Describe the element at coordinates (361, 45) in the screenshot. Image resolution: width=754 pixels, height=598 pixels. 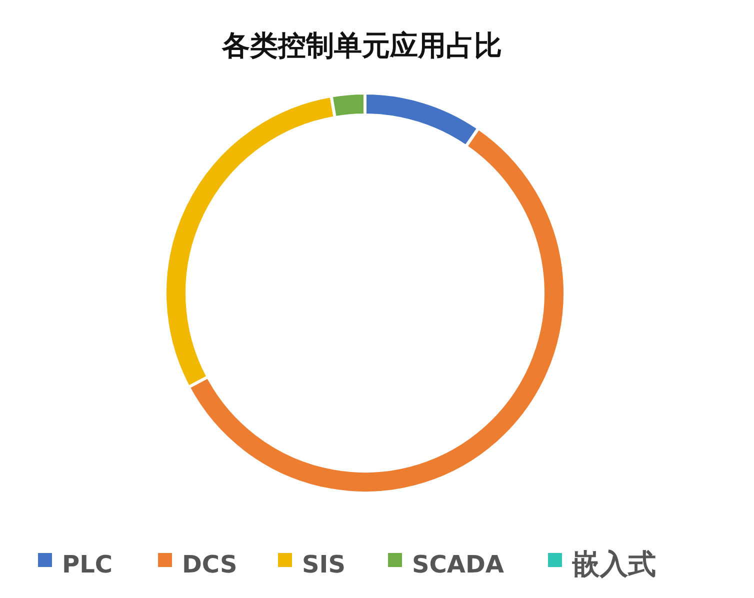
I see `chart-title: 各类控制单元应用占比` at that location.